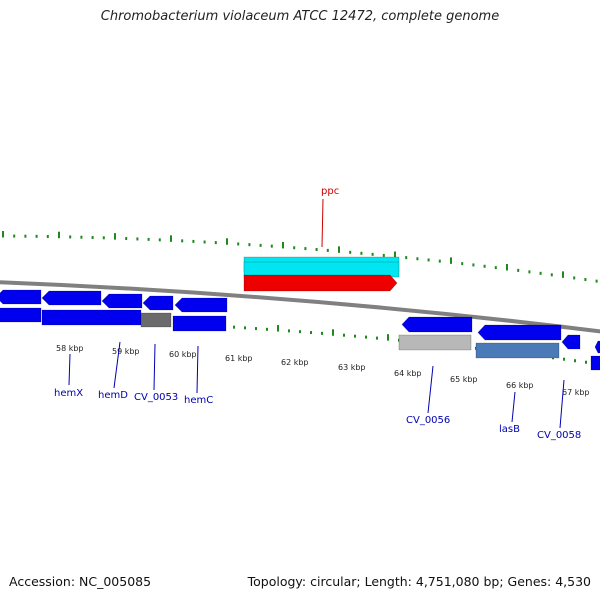 Image resolution: width=600 pixels, height=600 pixels. I want to click on scale-label-kbp: 66 kbp, so click(520, 385).